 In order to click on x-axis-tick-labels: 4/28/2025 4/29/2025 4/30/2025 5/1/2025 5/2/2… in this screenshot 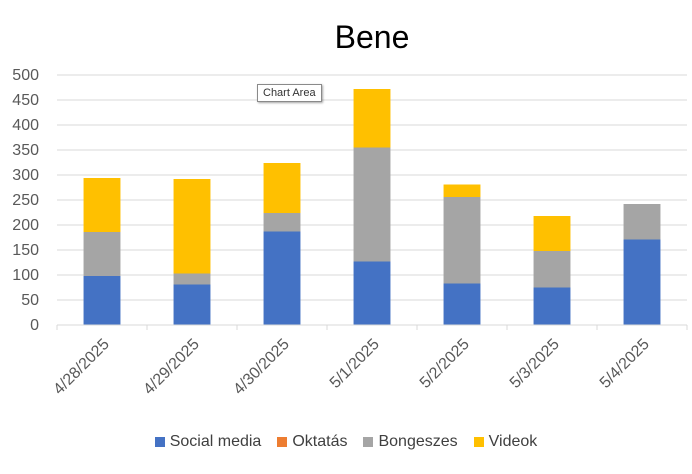, I will do `click(351, 367)`.